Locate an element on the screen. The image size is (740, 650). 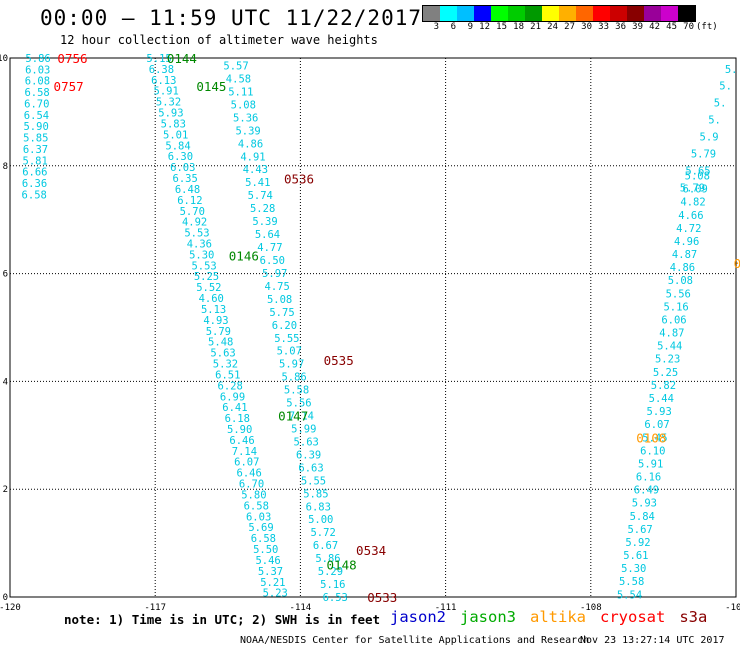
wave-height-value: 4.92 is located at coordinates (194, 223).